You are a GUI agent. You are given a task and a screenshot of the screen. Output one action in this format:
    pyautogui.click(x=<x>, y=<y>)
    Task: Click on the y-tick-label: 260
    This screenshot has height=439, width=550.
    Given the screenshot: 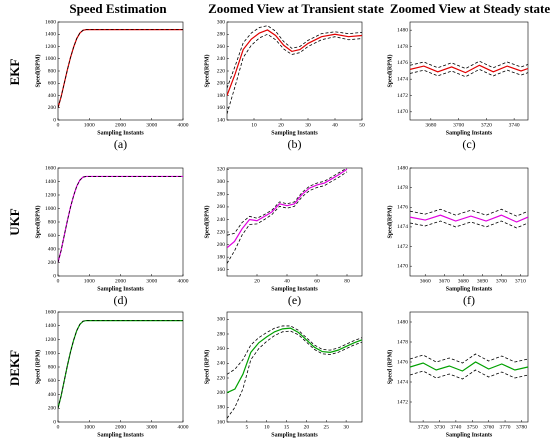 What is the action you would take?
    pyautogui.click(x=221, y=47)
    